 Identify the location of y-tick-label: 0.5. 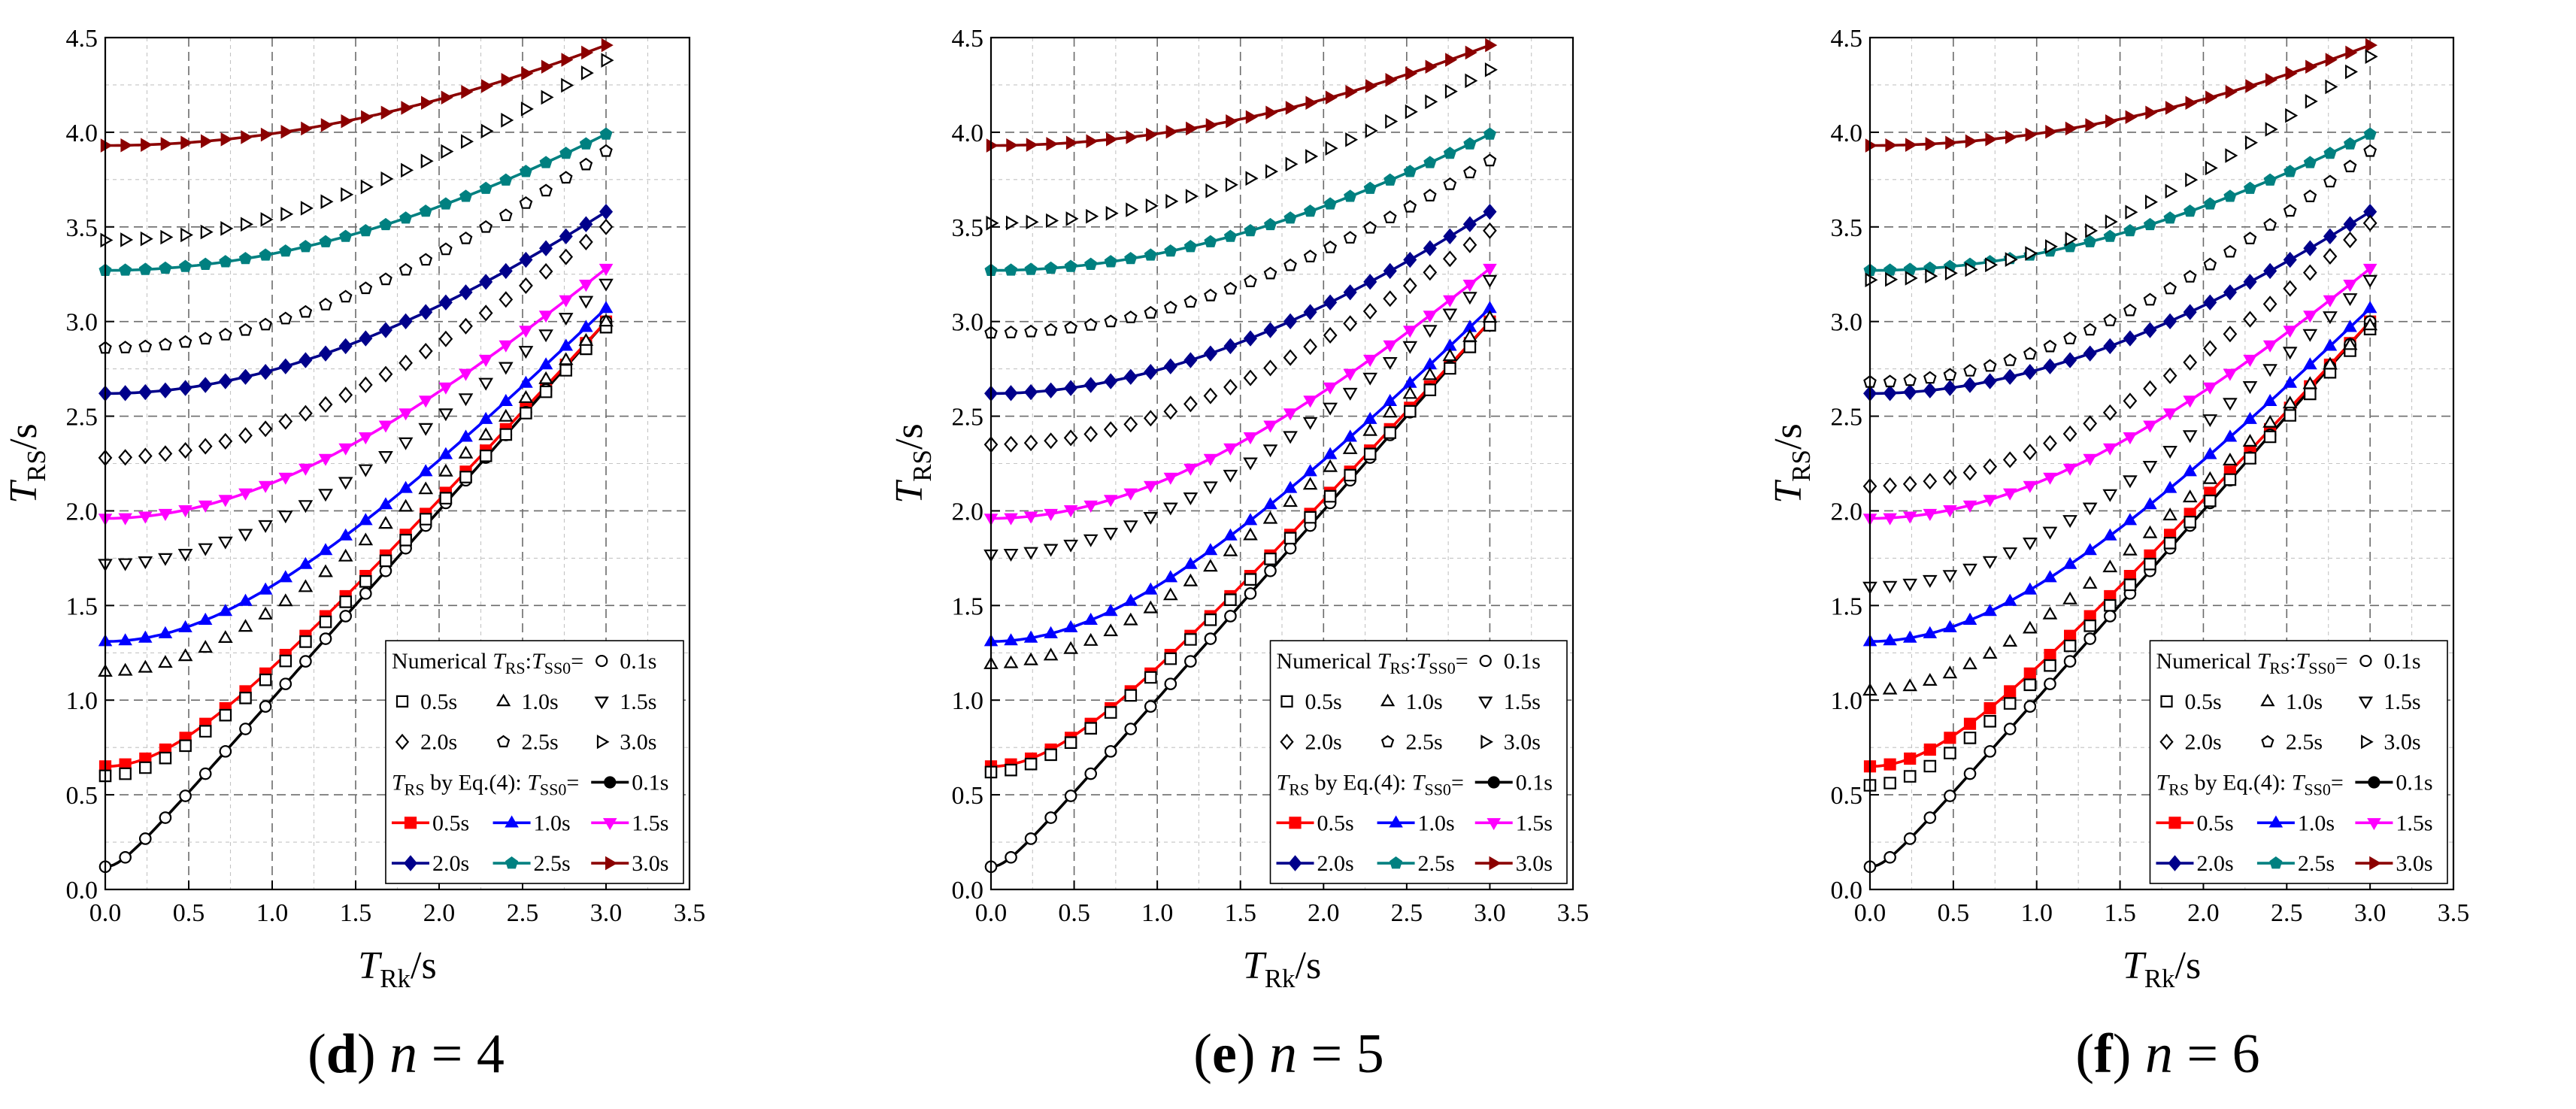
(82, 796).